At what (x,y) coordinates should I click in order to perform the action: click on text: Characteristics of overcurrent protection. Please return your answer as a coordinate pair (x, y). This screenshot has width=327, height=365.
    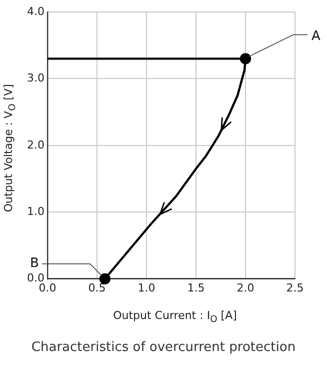
    Looking at the image, I should click on (163, 347).